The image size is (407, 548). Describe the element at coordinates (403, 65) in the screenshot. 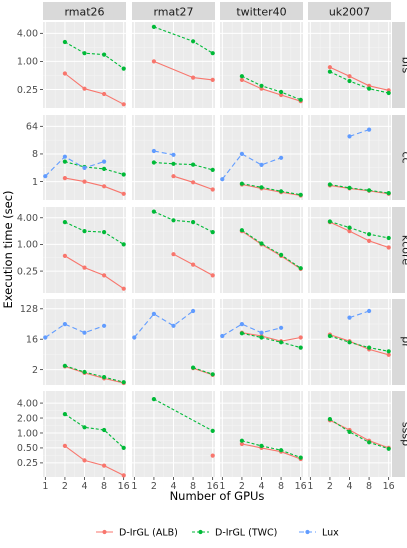

I see `row-label: bfs` at that location.